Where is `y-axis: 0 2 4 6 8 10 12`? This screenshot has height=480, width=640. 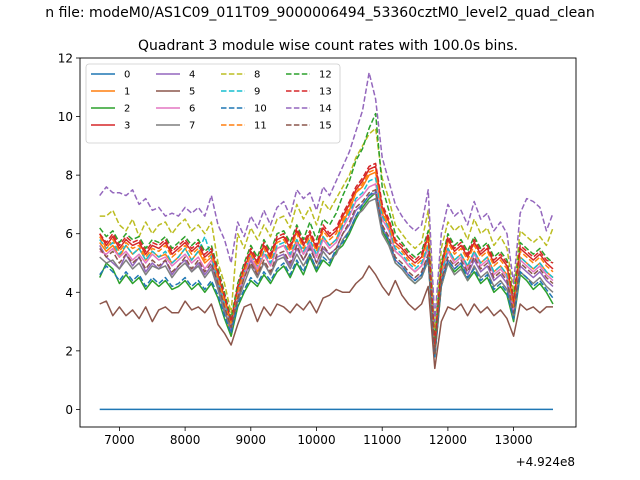
y-axis: 0 2 4 6 8 10 12 is located at coordinates (69, 234).